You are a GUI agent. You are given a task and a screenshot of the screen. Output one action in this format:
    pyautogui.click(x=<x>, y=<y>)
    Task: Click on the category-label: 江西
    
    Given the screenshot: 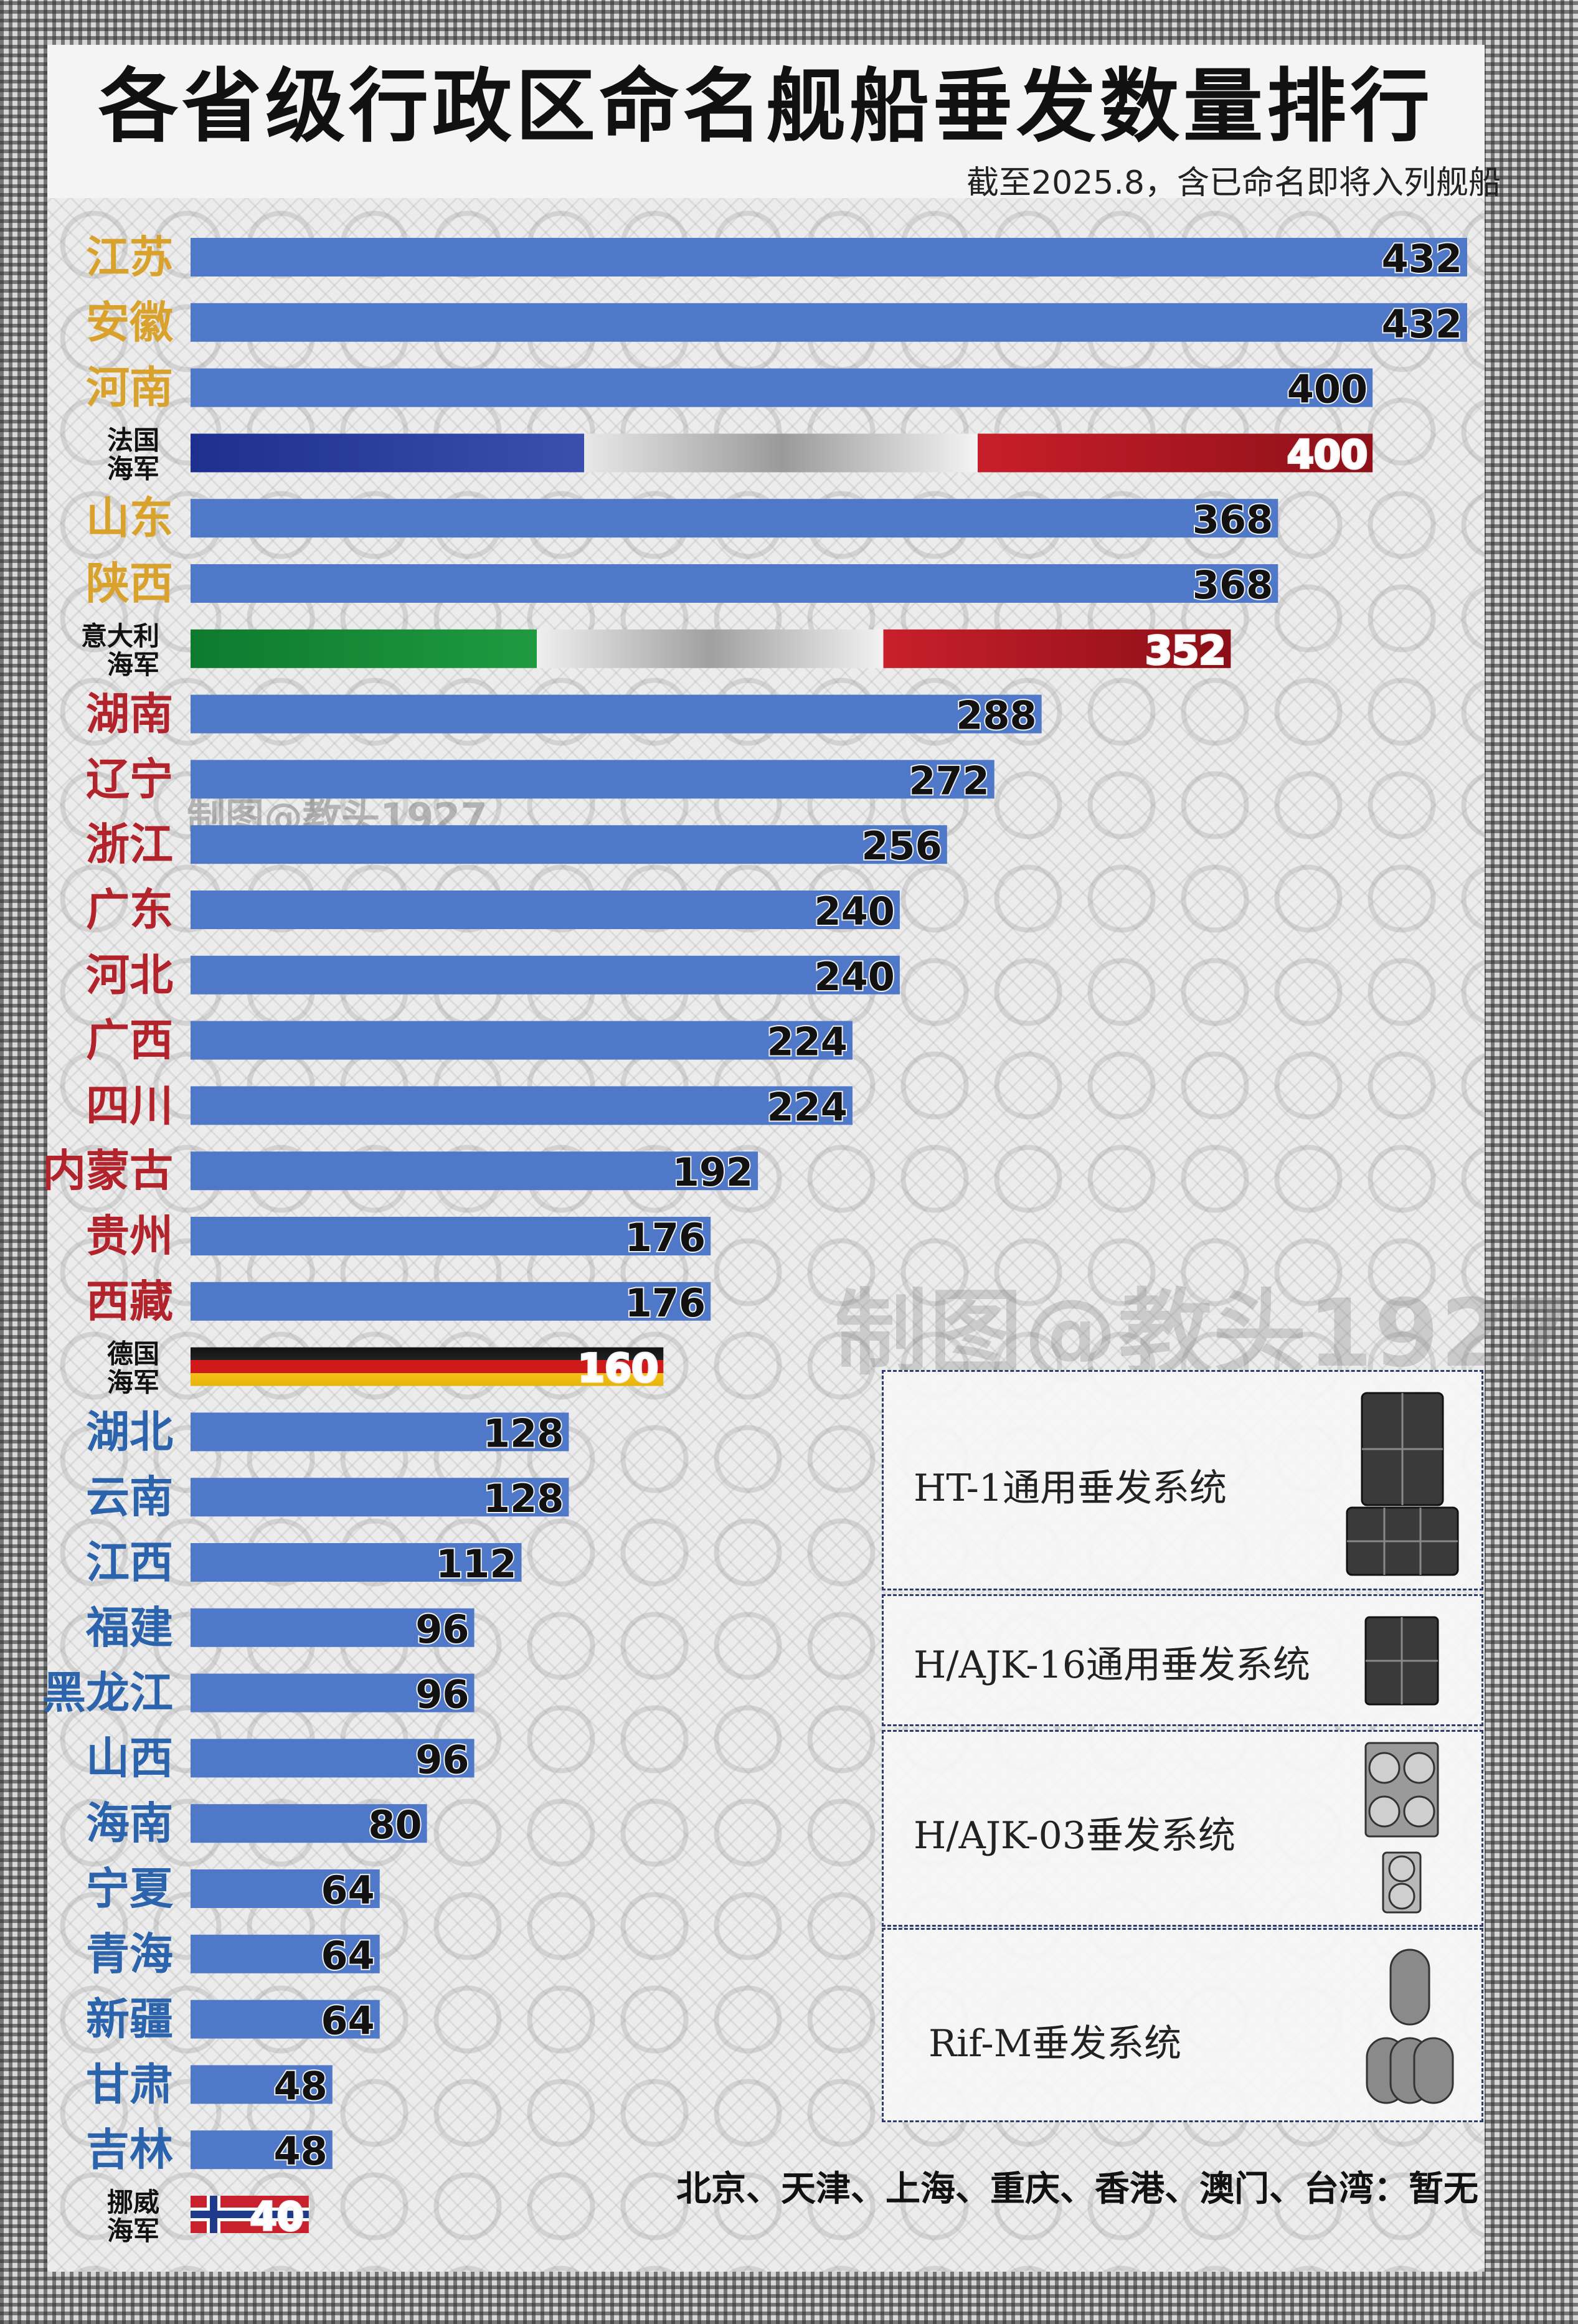 What is the action you would take?
    pyautogui.click(x=129, y=1562)
    